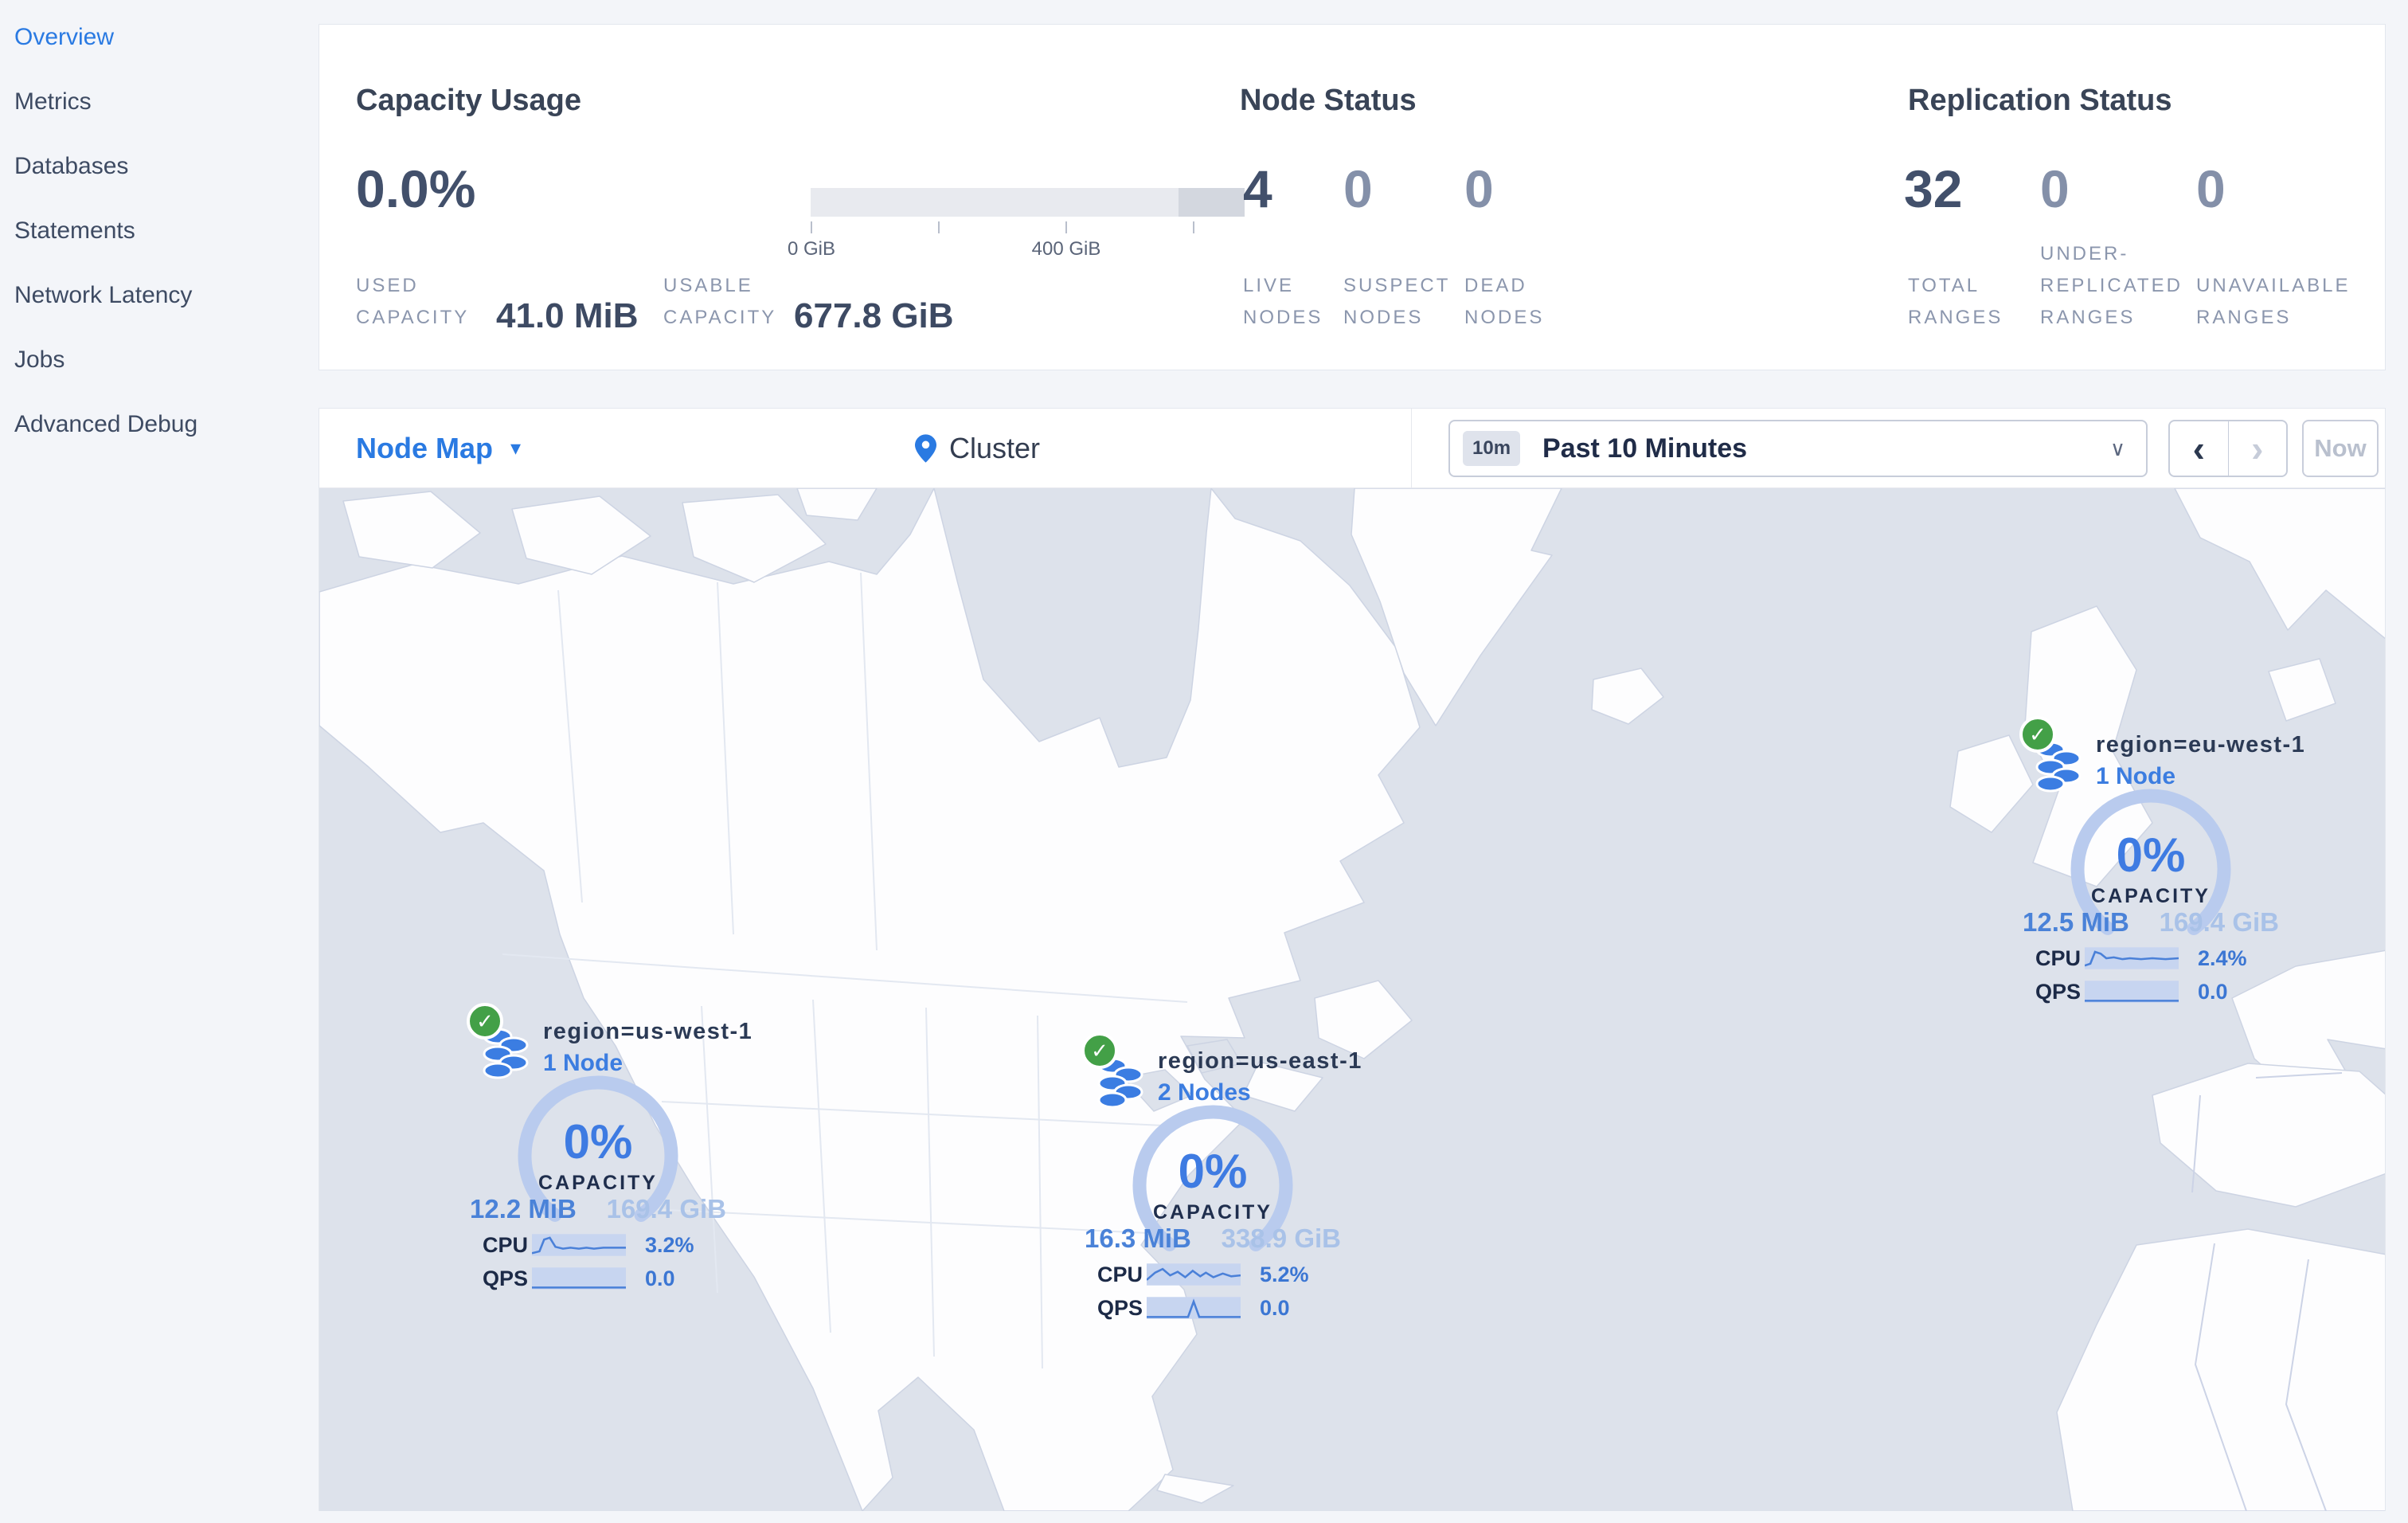 The height and width of the screenshot is (1523, 2408). What do you see at coordinates (2211, 188) in the screenshot?
I see `unavailable-ranges-count: 0` at bounding box center [2211, 188].